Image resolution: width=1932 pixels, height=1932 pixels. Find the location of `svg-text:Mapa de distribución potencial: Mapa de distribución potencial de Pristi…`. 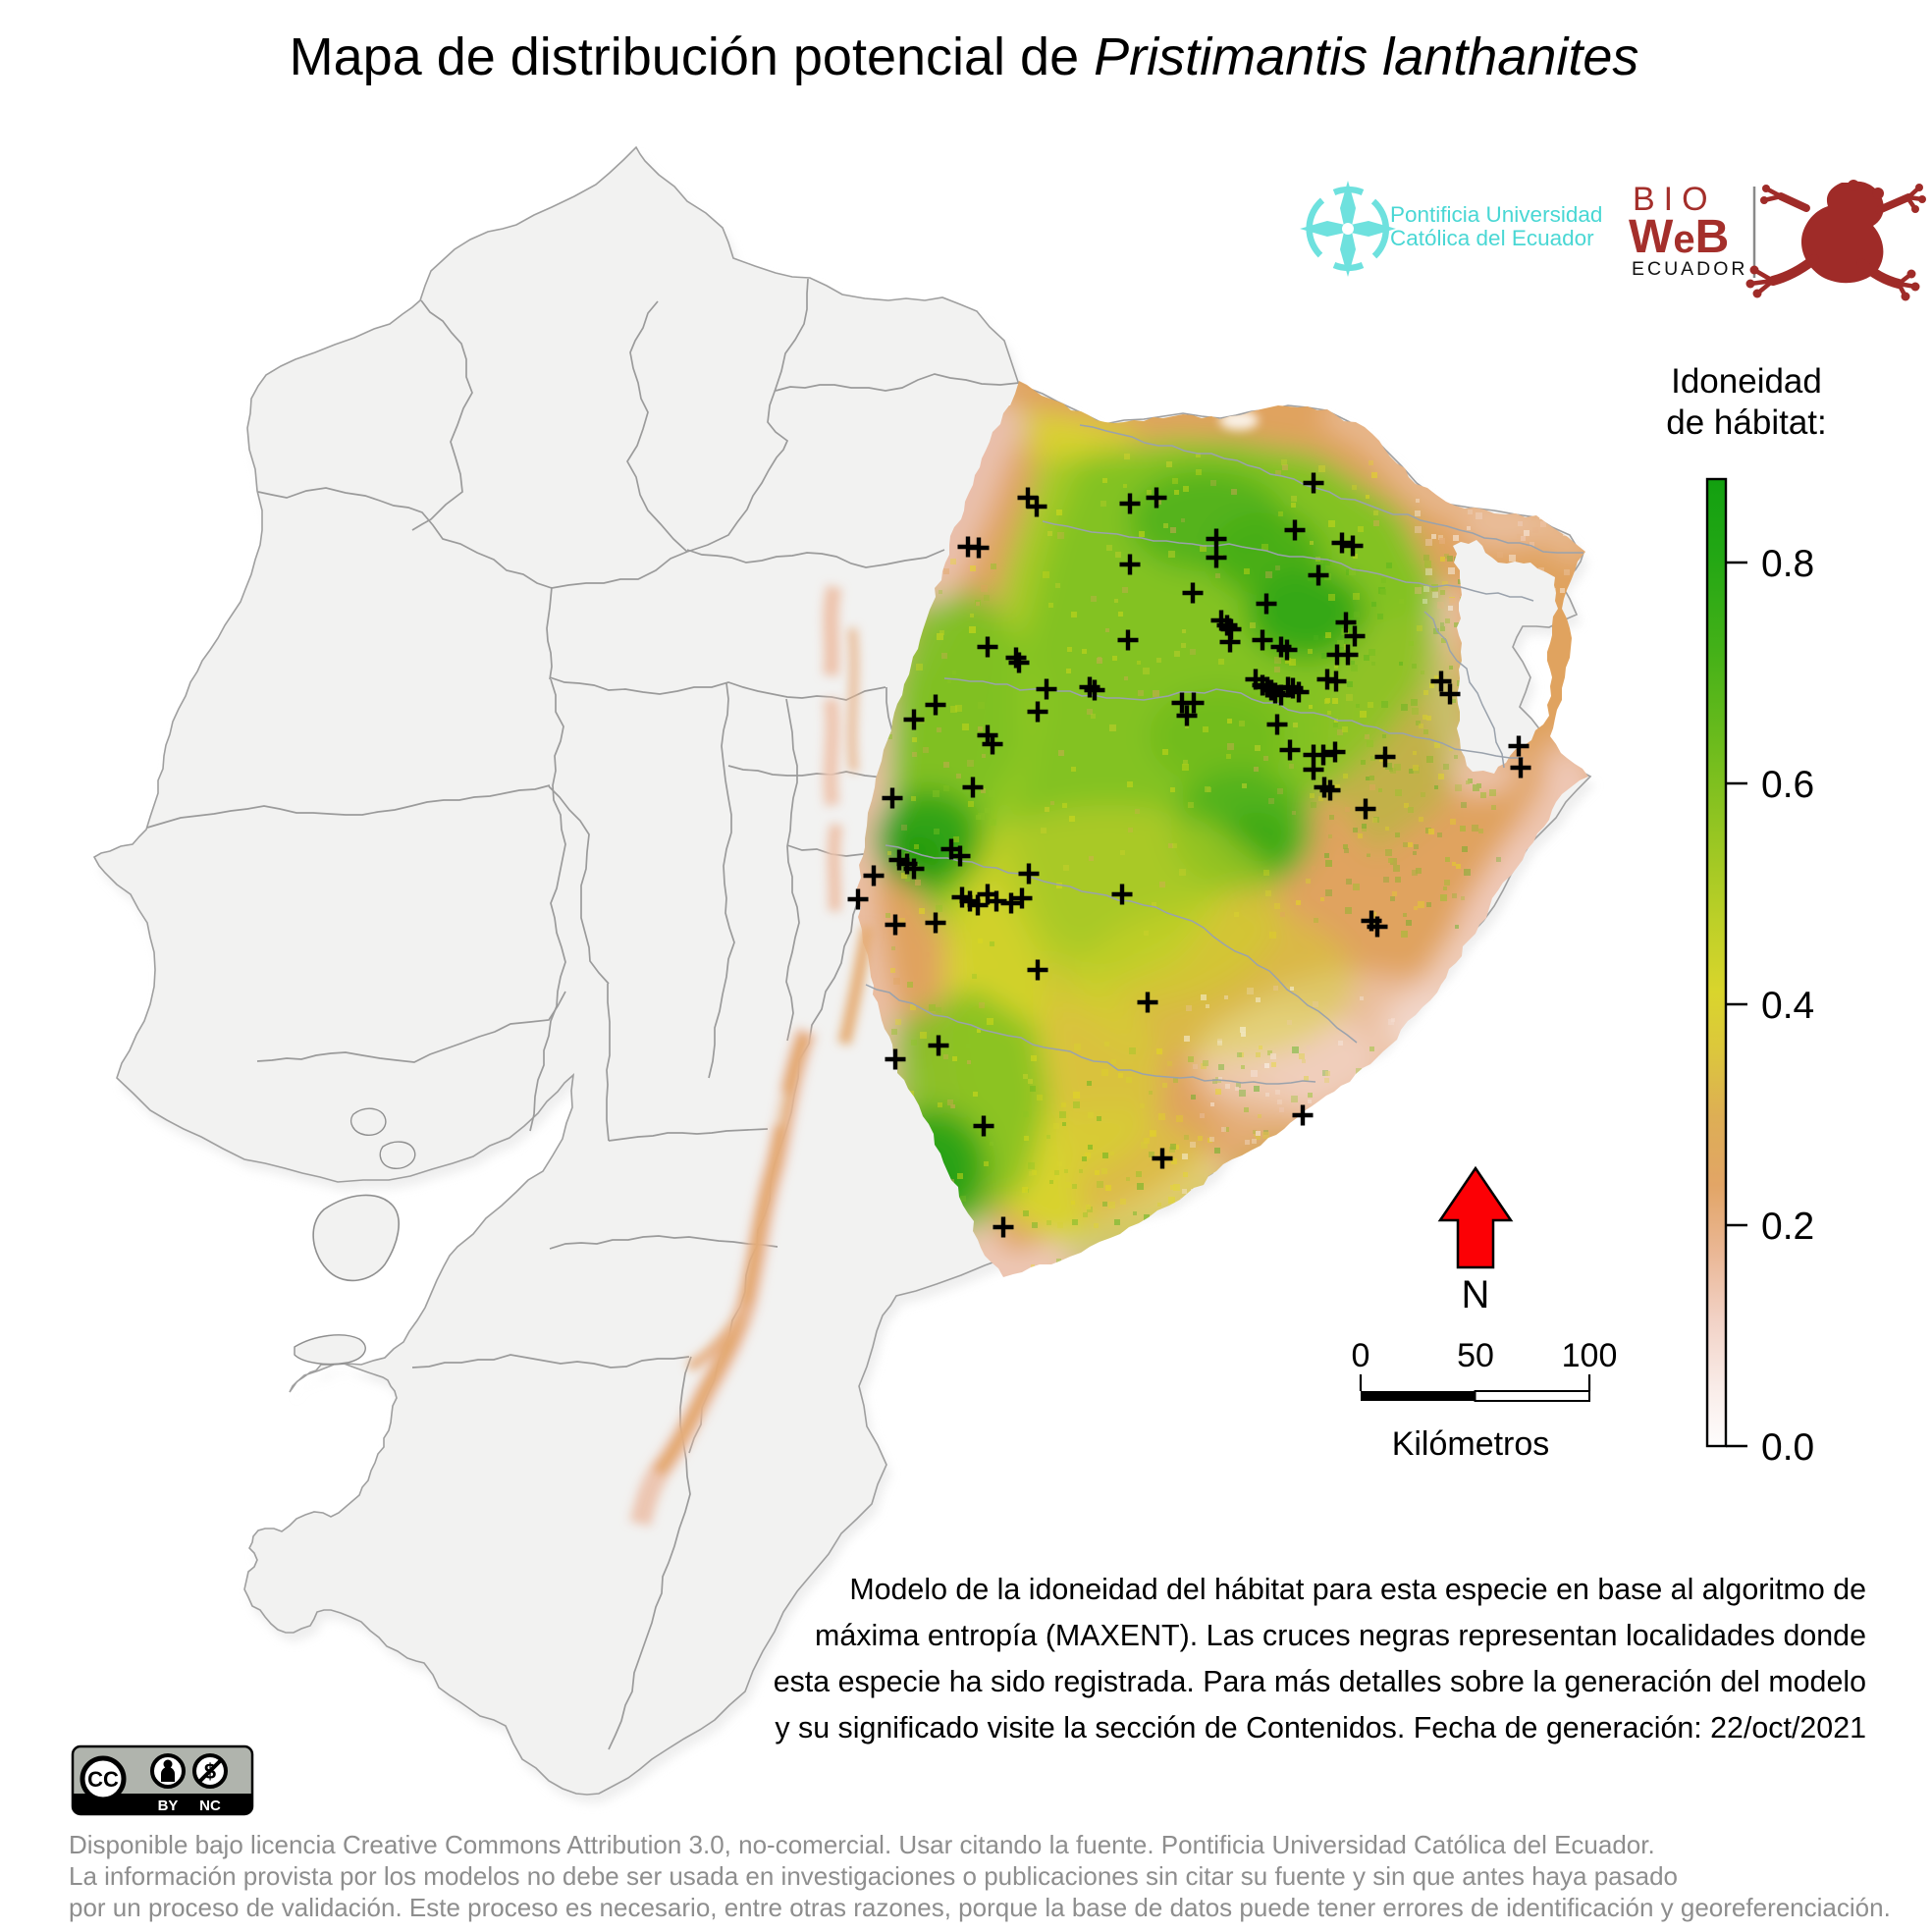

svg-text:Mapa de distribución potencial: Mapa de distribución potencial de Pristi… is located at coordinates (964, 56).